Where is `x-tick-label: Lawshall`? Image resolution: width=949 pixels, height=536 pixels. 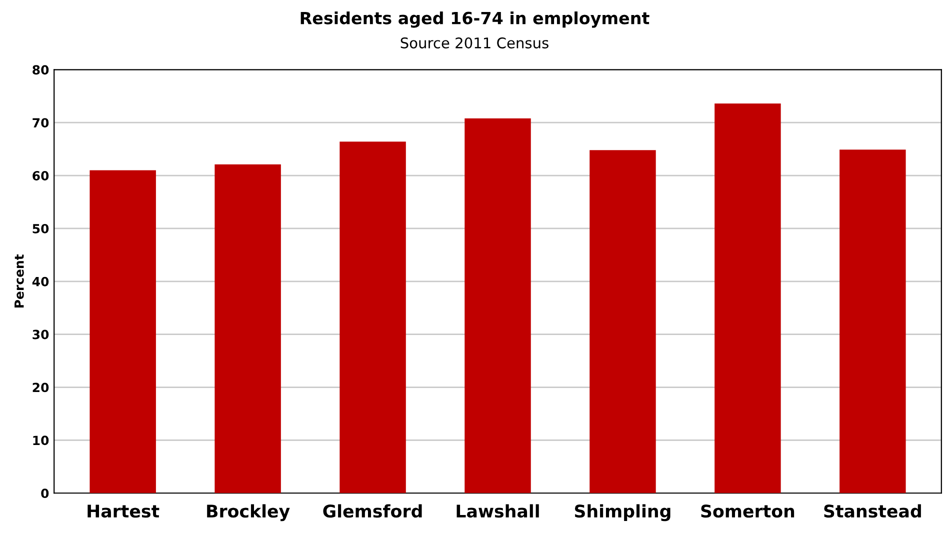 x-tick-label: Lawshall is located at coordinates (497, 511).